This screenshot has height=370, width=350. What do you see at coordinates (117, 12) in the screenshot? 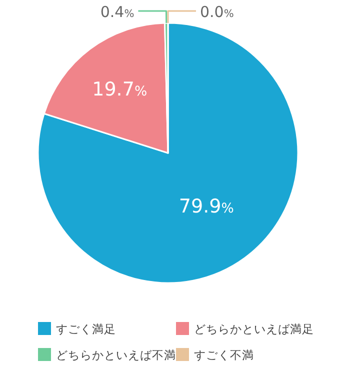
I see `data-label: 0.4%` at bounding box center [117, 12].